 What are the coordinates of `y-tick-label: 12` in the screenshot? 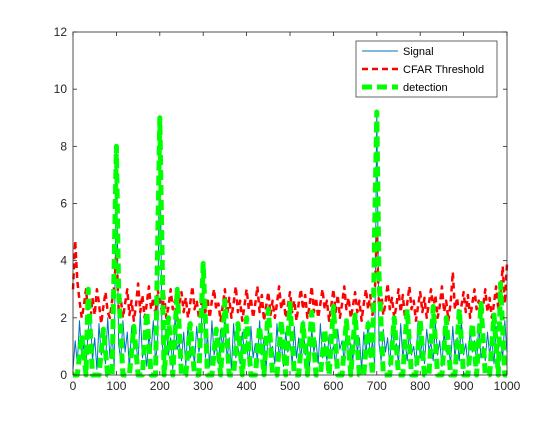 It's located at (61, 32).